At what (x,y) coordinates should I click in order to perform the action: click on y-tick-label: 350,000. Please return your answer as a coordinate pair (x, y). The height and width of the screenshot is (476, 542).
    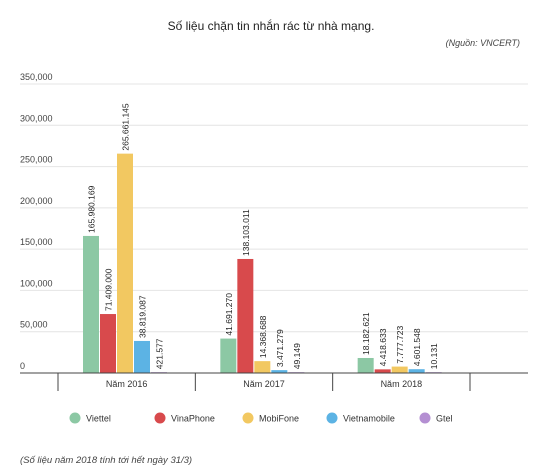
    Looking at the image, I should click on (36, 77).